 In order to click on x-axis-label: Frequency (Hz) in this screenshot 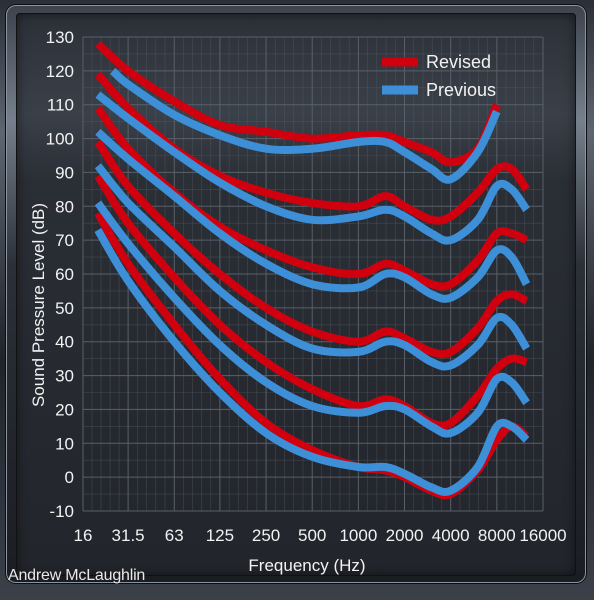, I will do `click(306, 565)`.